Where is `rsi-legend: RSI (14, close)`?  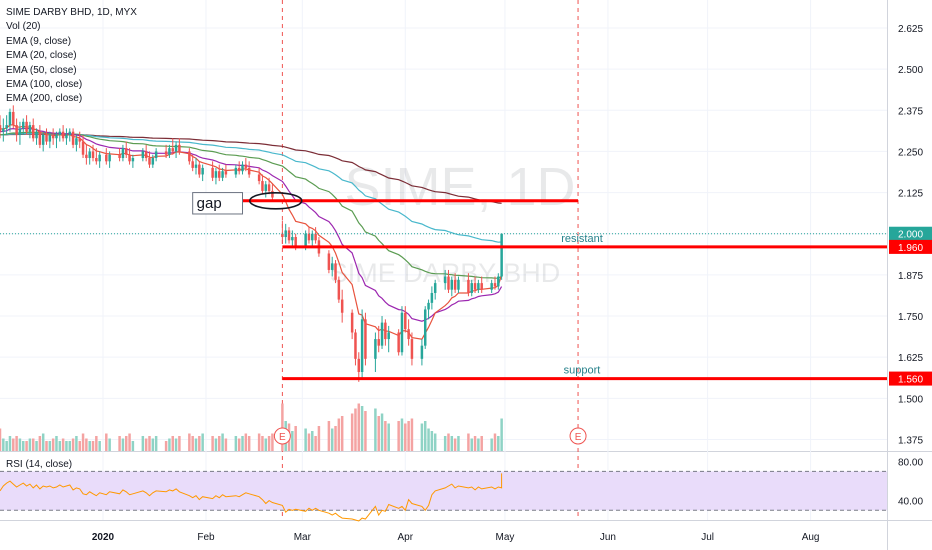
rsi-legend: RSI (14, close) is located at coordinates (39, 464).